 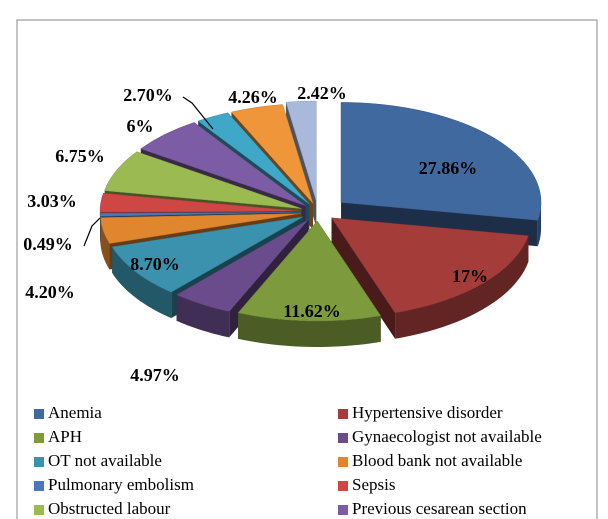 I want to click on data-label: 2.42%, so click(x=322, y=93).